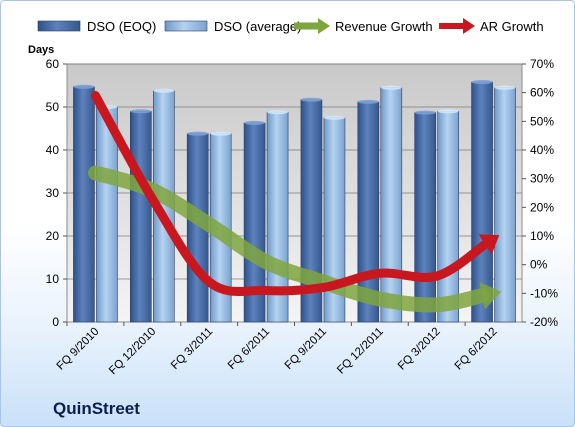 The image size is (575, 427). What do you see at coordinates (53, 64) in the screenshot?
I see `left-tick-label: 60` at bounding box center [53, 64].